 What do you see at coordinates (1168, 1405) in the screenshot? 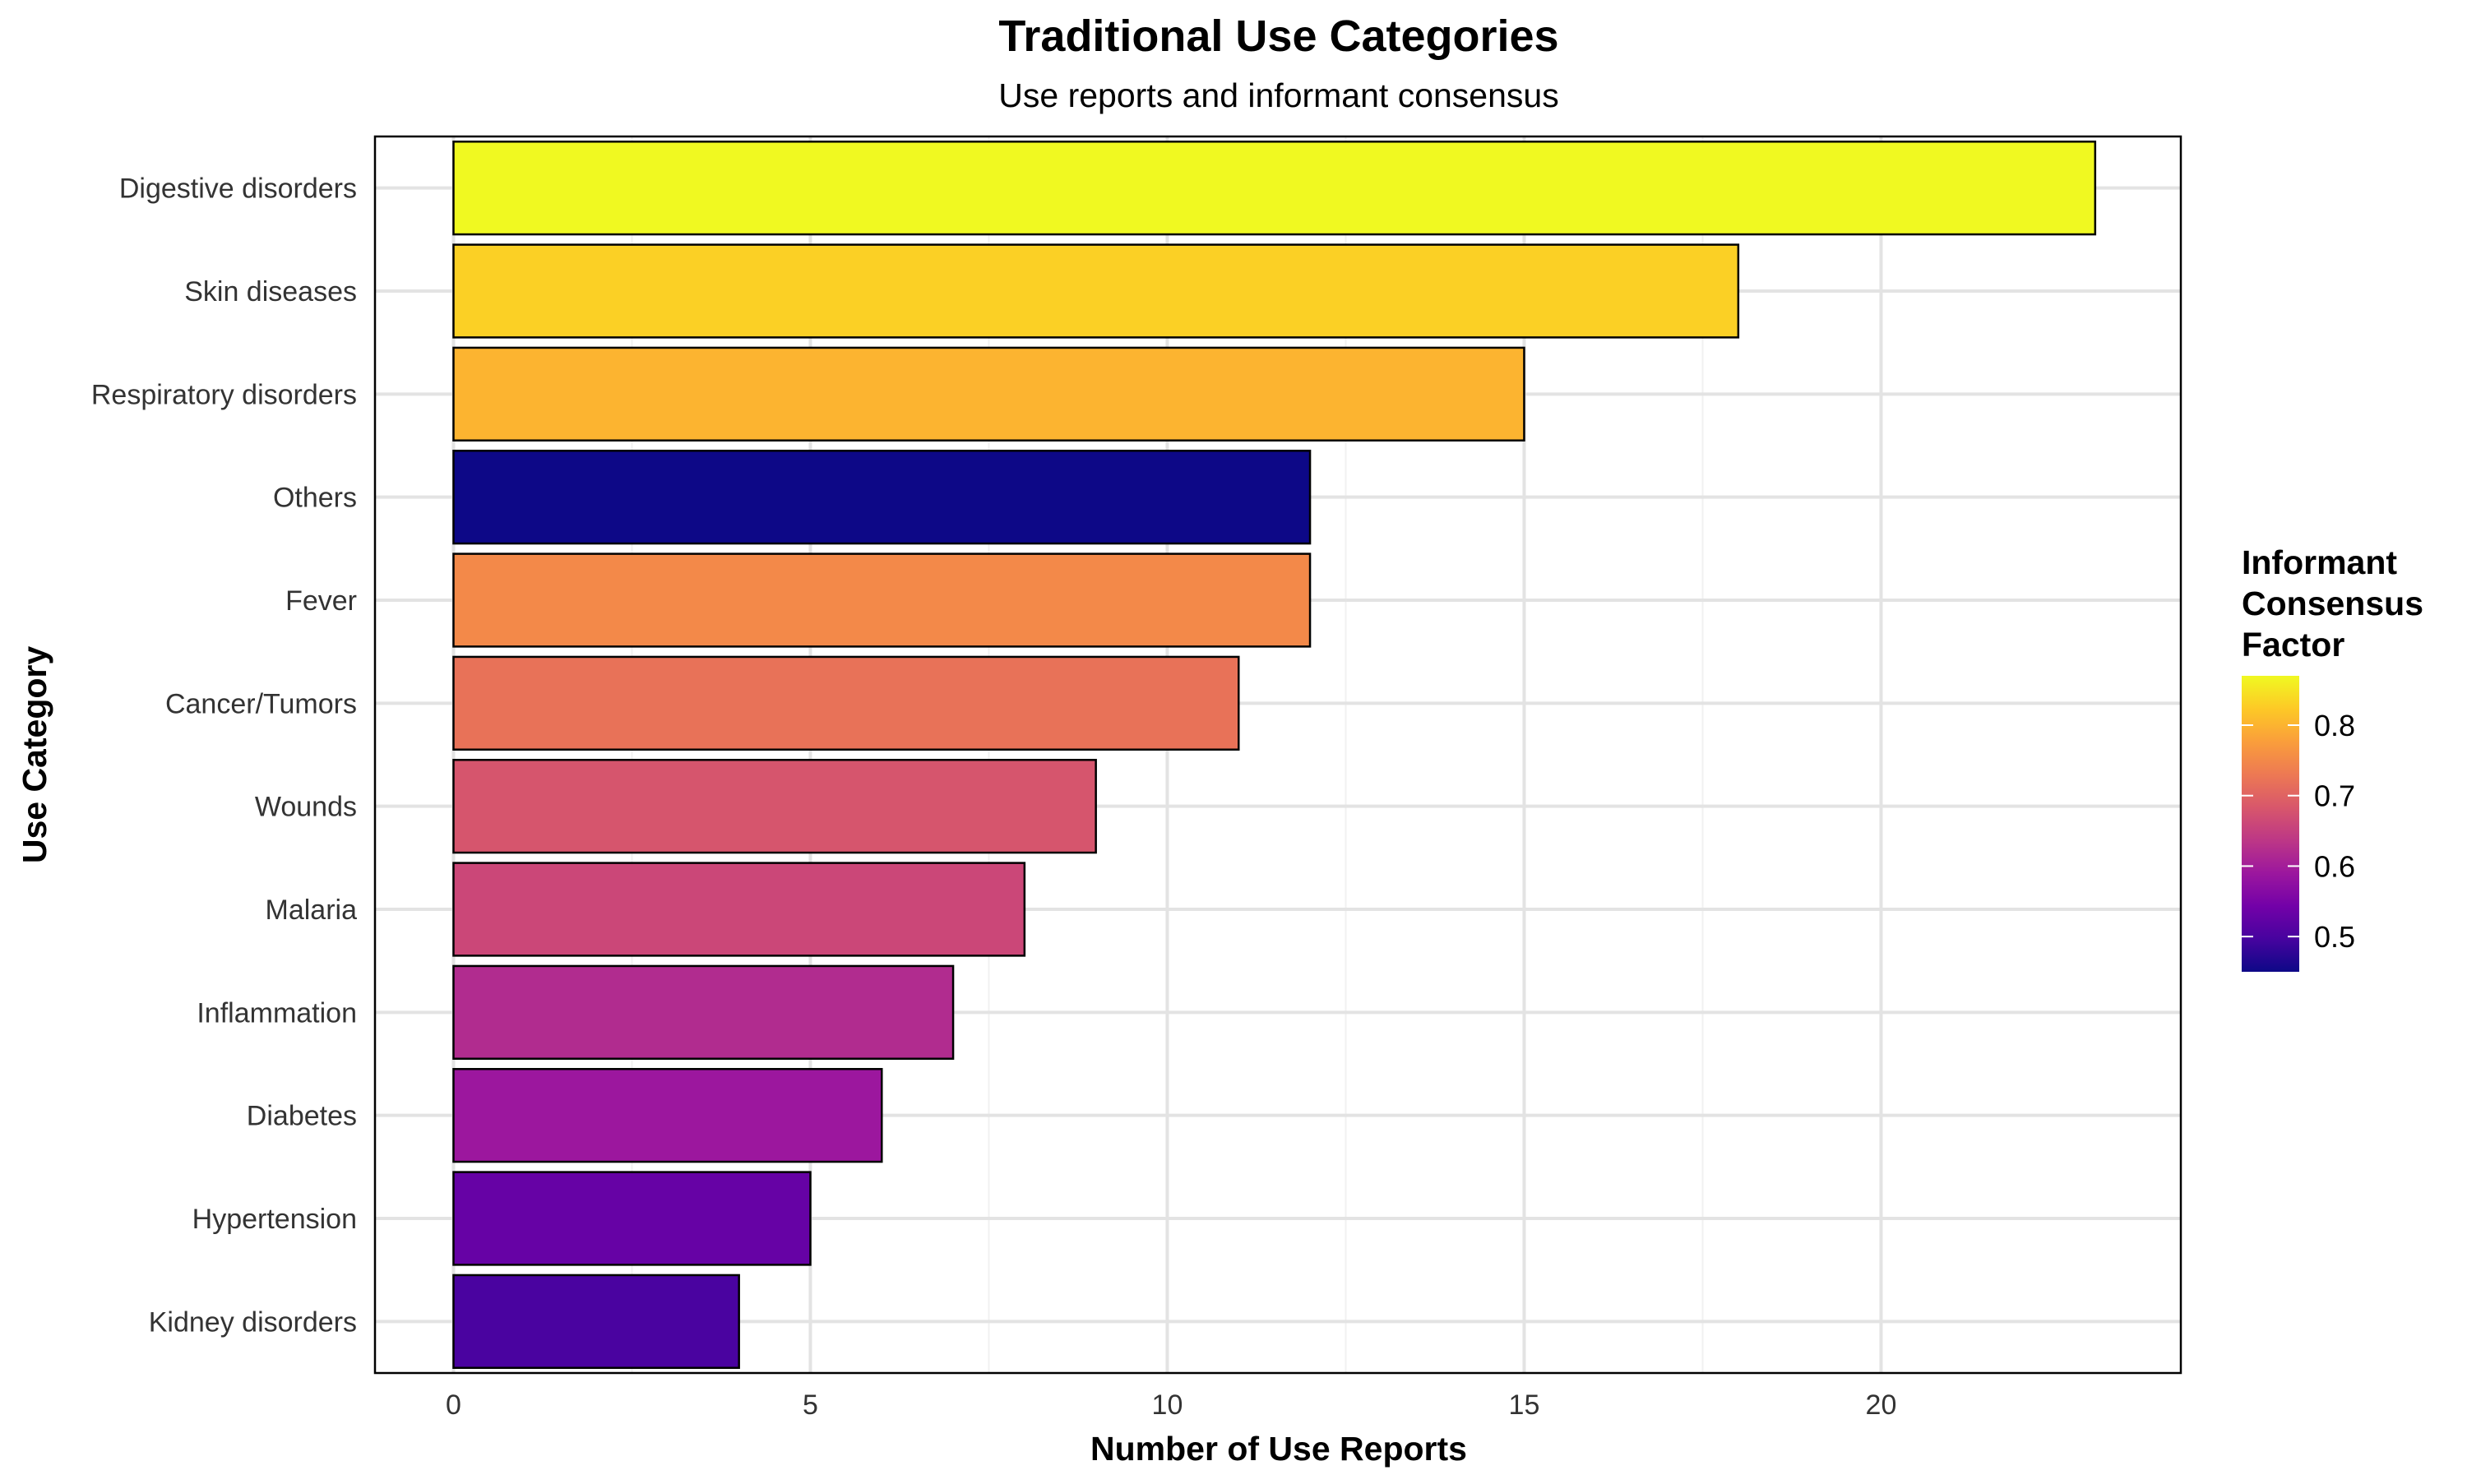
I see `x-tick-label: 10` at bounding box center [1168, 1405].